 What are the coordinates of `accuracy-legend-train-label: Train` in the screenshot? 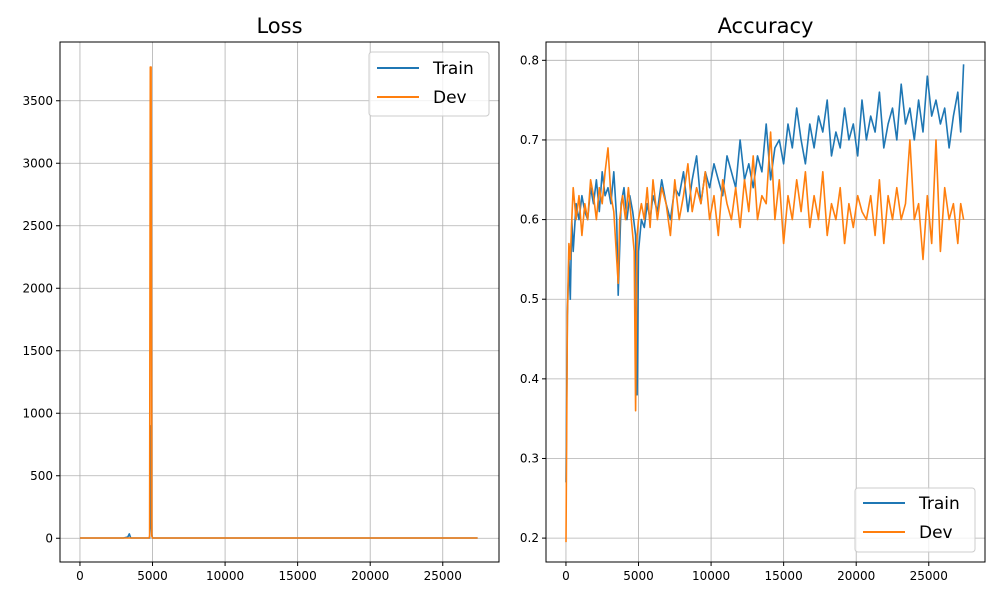 It's located at (939, 504).